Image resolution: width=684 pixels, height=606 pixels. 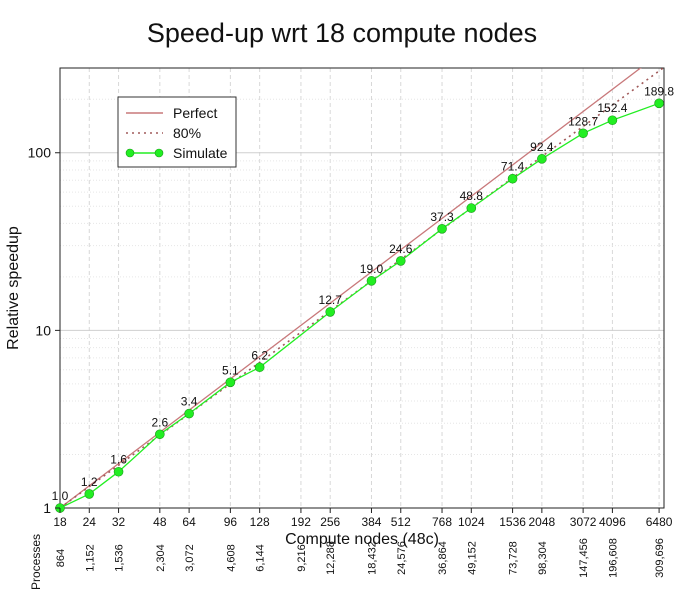 What do you see at coordinates (119, 522) in the screenshot?
I see `x-tick-label: 32` at bounding box center [119, 522].